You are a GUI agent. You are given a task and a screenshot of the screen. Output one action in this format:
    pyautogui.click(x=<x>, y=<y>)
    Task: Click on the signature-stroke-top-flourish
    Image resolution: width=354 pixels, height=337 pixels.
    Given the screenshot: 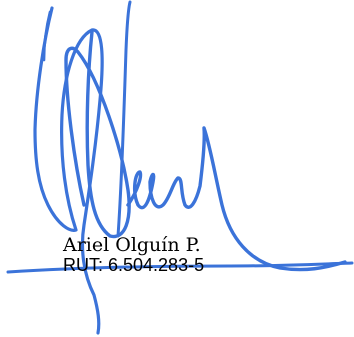 What is the action you would take?
    pyautogui.click(x=124, y=119)
    